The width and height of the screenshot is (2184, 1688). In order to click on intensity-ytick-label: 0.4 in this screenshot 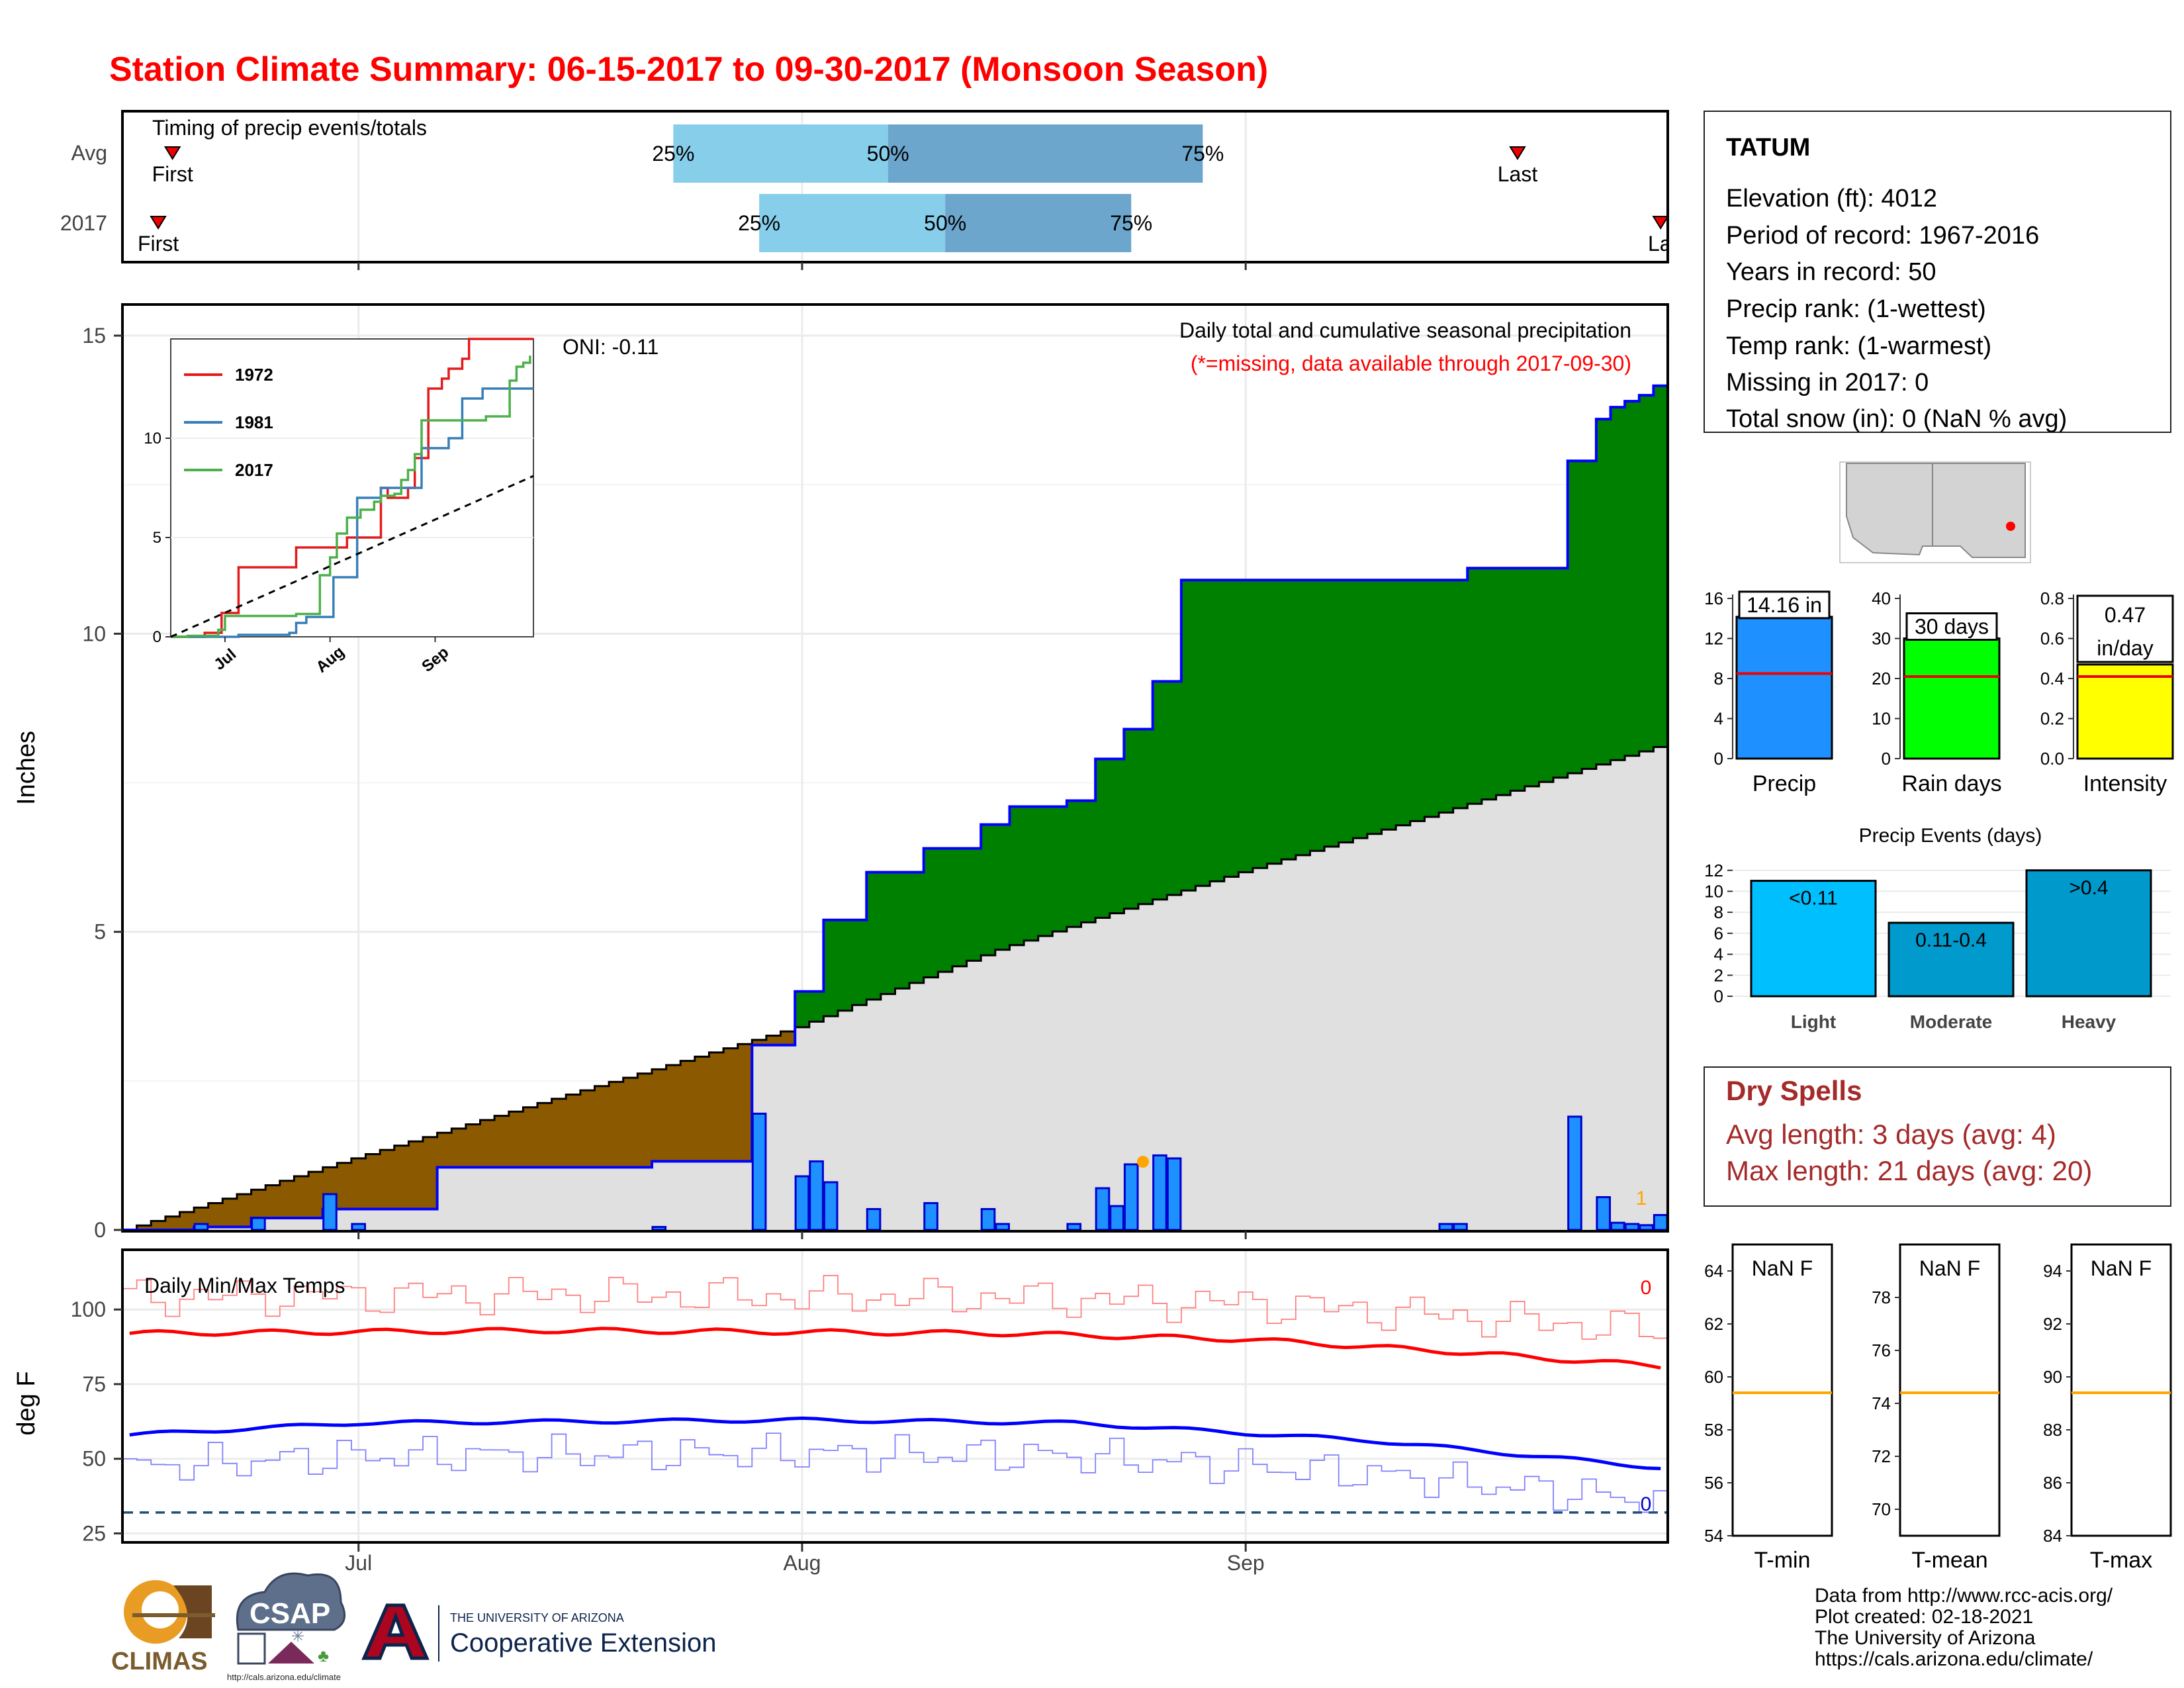, I will do `click(2052, 678)`.